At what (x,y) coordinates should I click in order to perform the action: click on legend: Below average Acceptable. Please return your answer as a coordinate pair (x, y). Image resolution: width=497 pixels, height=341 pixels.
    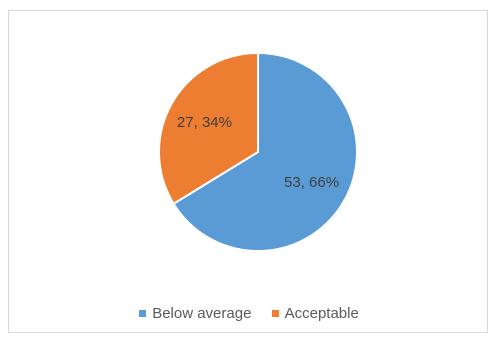
    Looking at the image, I should click on (249, 313).